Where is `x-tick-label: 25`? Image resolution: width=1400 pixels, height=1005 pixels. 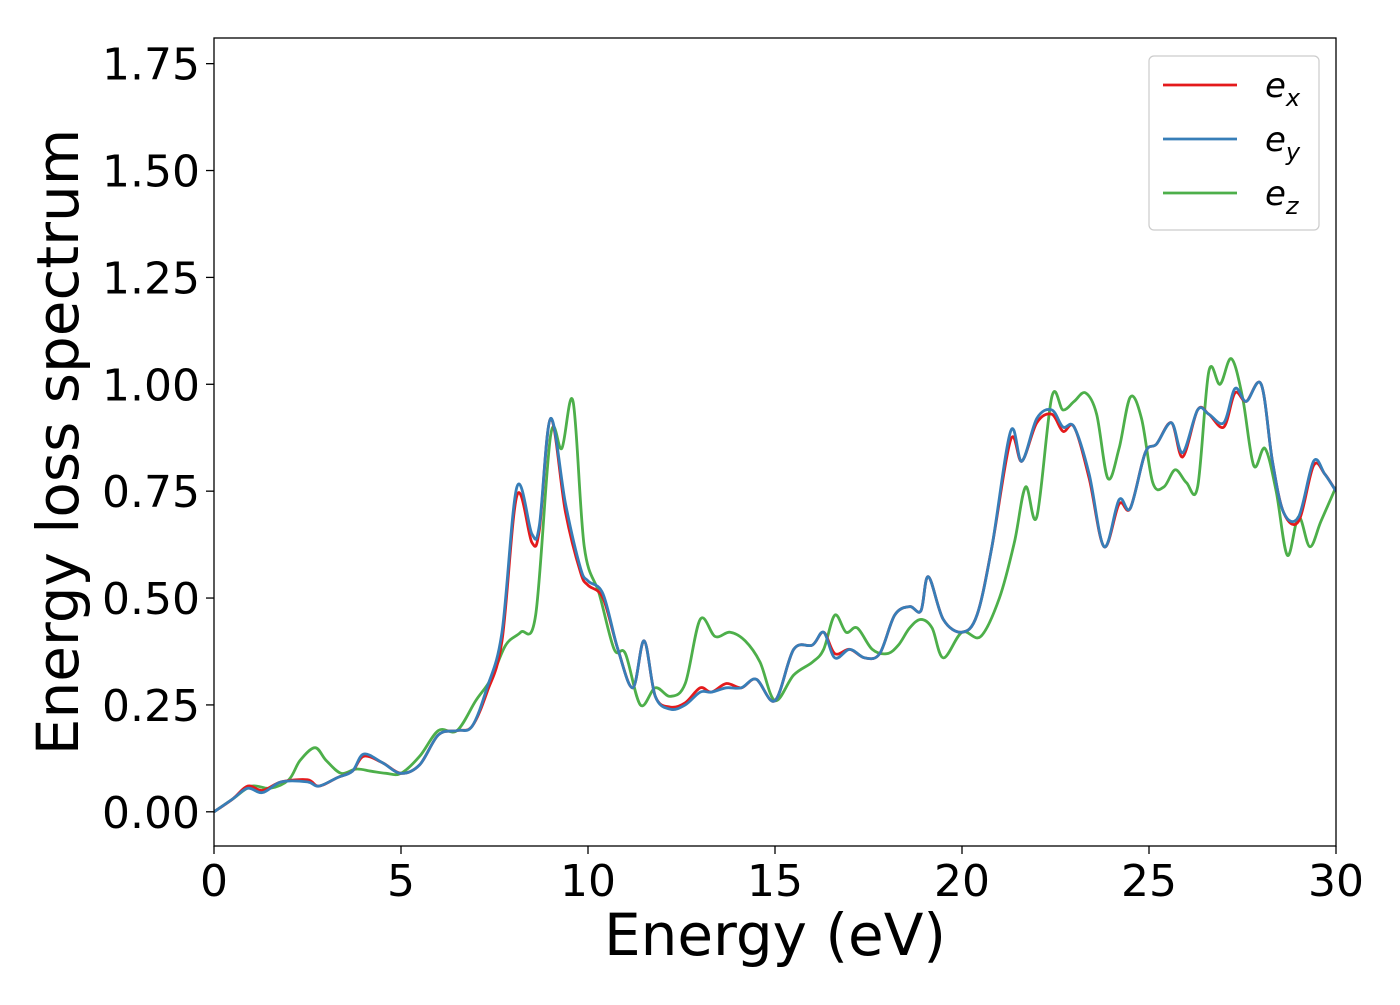 x-tick-label: 25 is located at coordinates (1149, 881).